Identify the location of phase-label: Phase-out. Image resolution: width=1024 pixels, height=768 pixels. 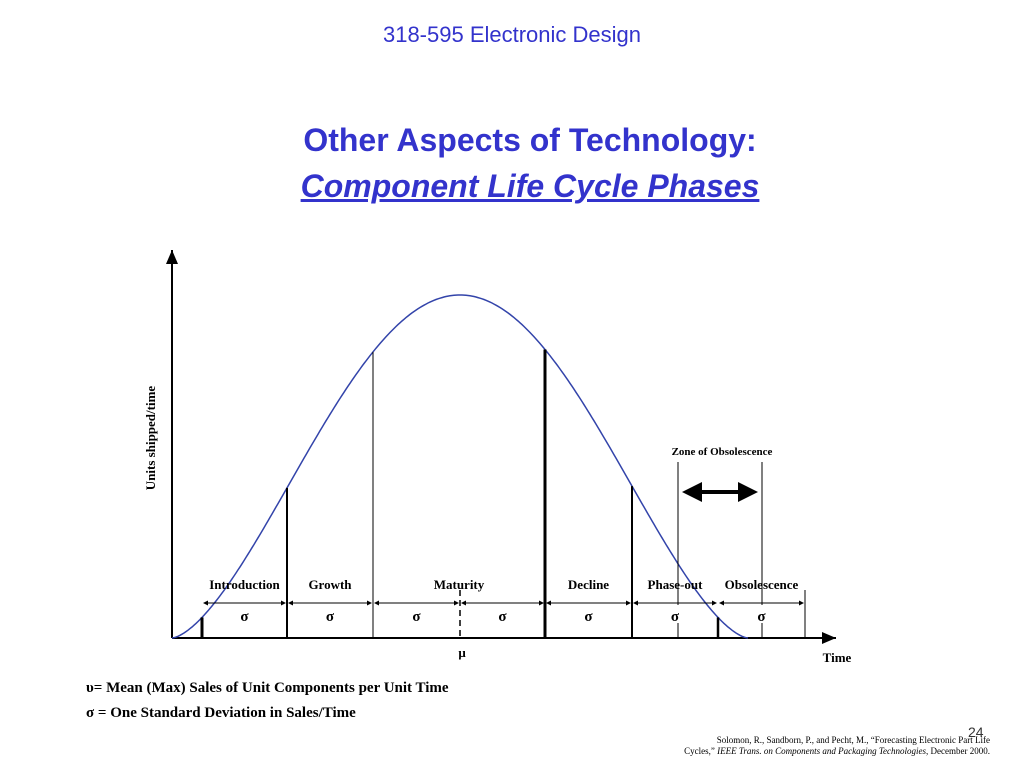
(676, 584).